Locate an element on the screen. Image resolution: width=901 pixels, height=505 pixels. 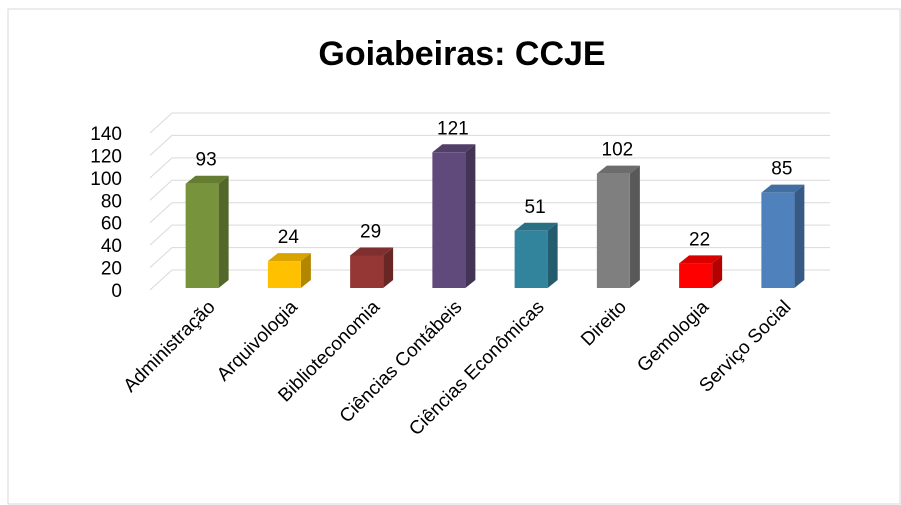
chart-title: Goiabeiras: CCJE is located at coordinates (461, 54).